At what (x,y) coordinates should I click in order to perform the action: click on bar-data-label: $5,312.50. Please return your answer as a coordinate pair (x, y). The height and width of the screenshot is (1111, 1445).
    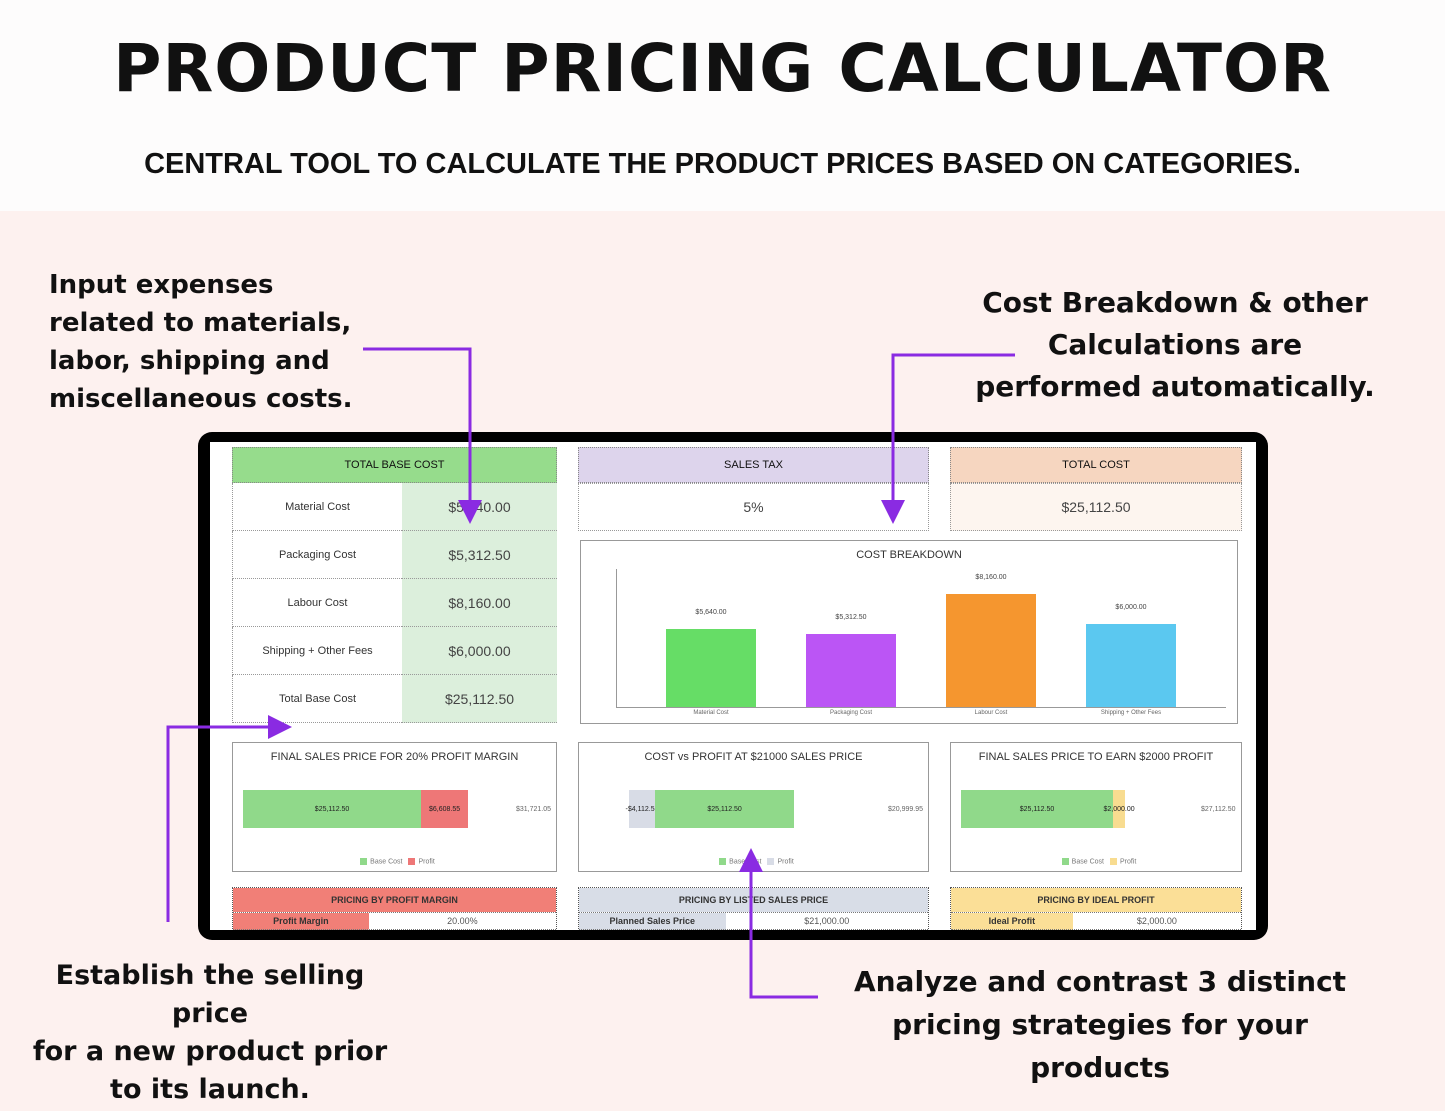
    Looking at the image, I should click on (851, 617).